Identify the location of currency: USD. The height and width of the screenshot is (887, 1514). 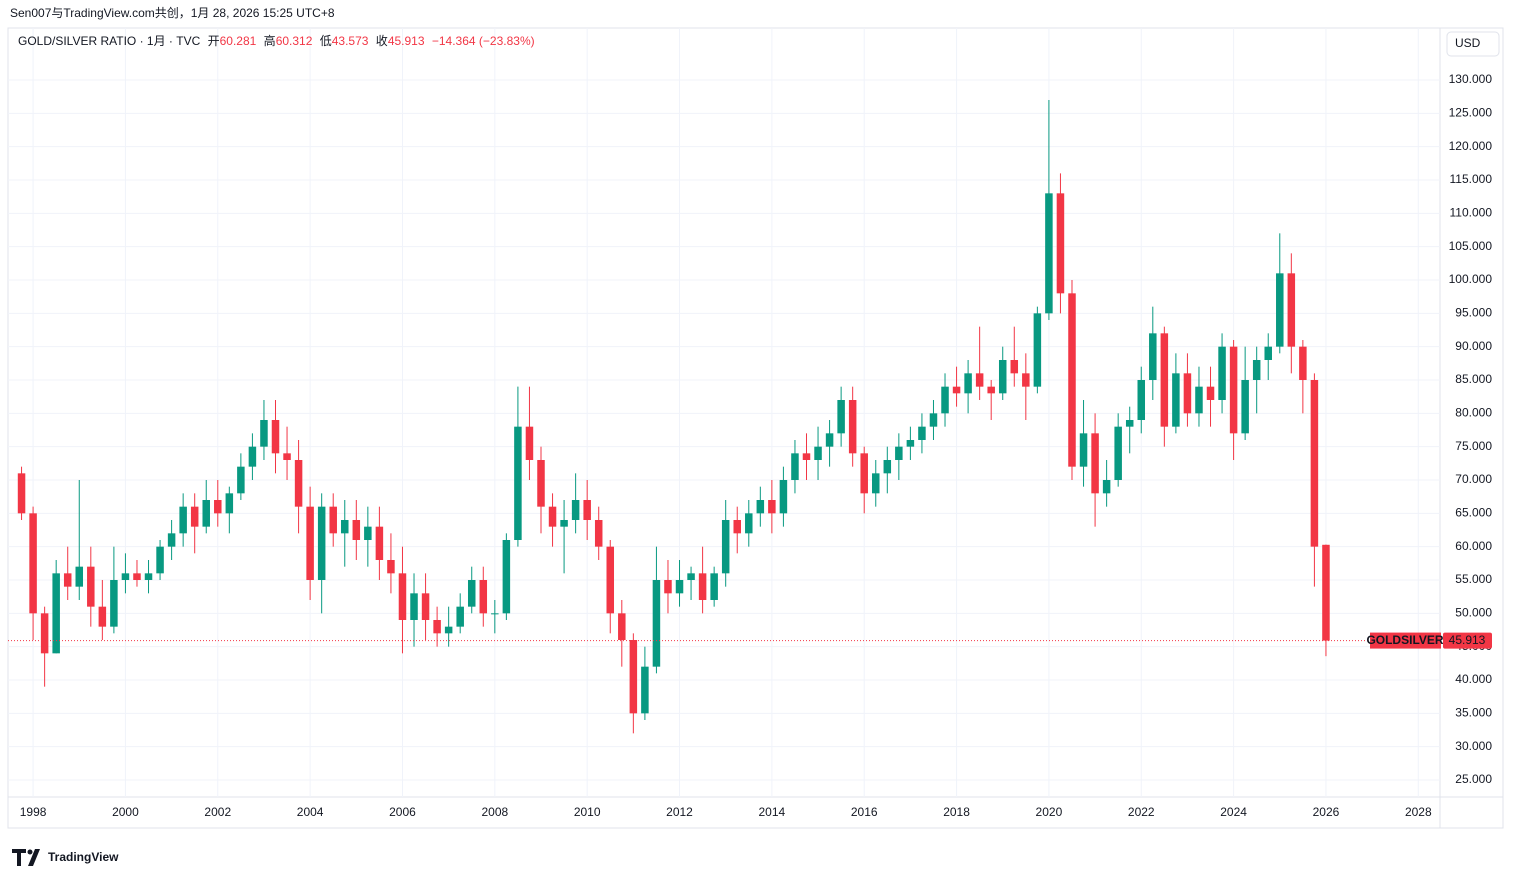
(1468, 43).